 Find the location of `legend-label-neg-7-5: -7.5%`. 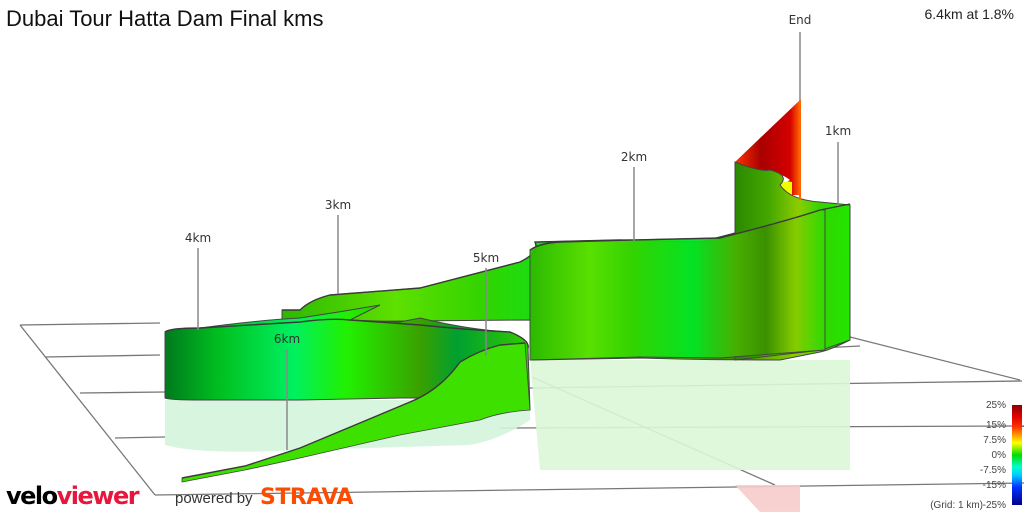

legend-label-neg-7-5: -7.5% is located at coordinates (993, 470).